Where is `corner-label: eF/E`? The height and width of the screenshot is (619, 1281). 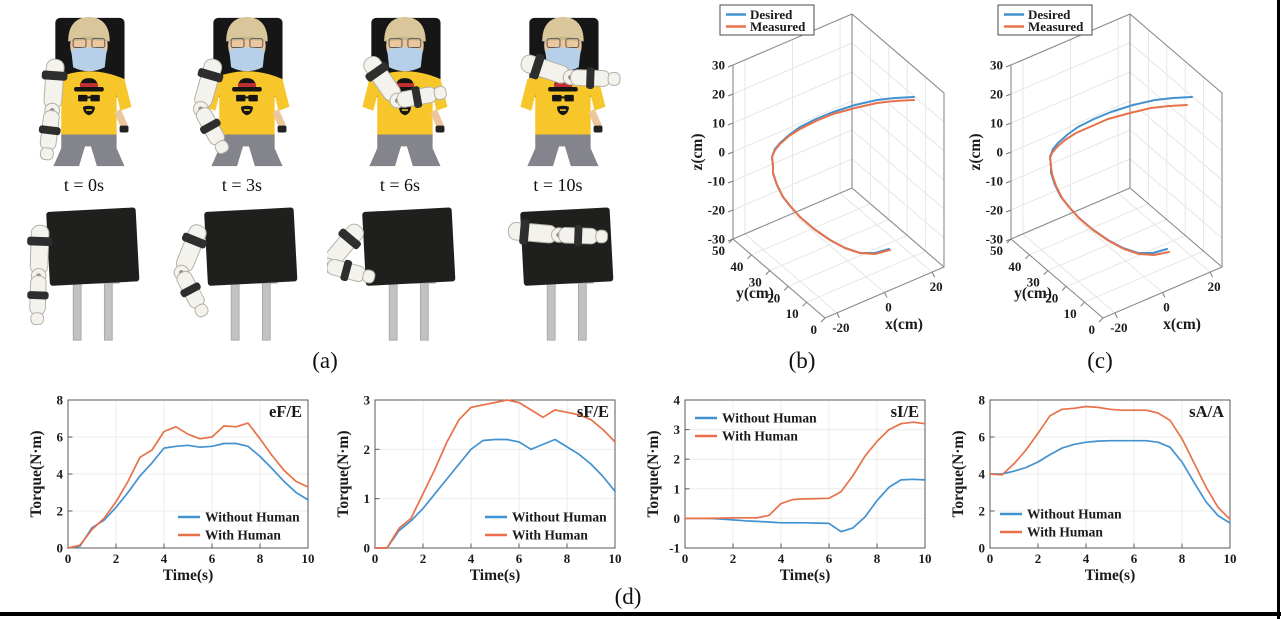
corner-label: eF/E is located at coordinates (285, 411).